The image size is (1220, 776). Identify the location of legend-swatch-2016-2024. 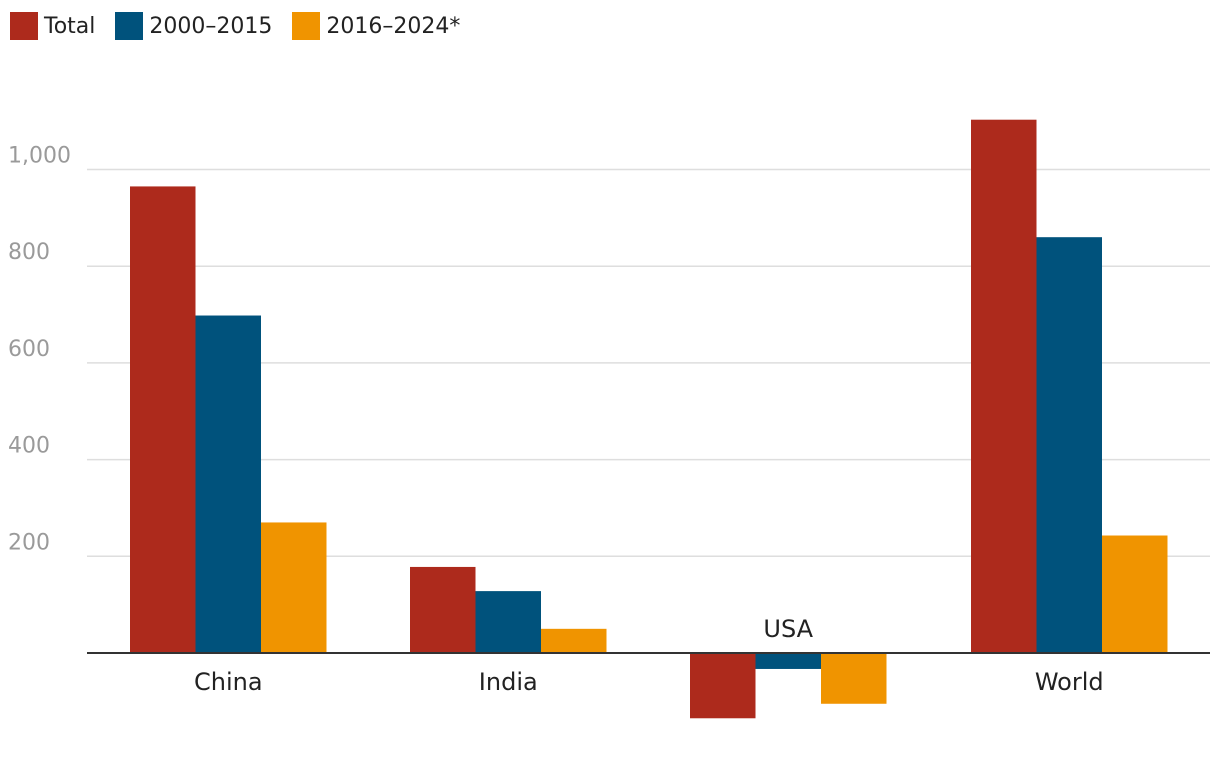
(306, 26).